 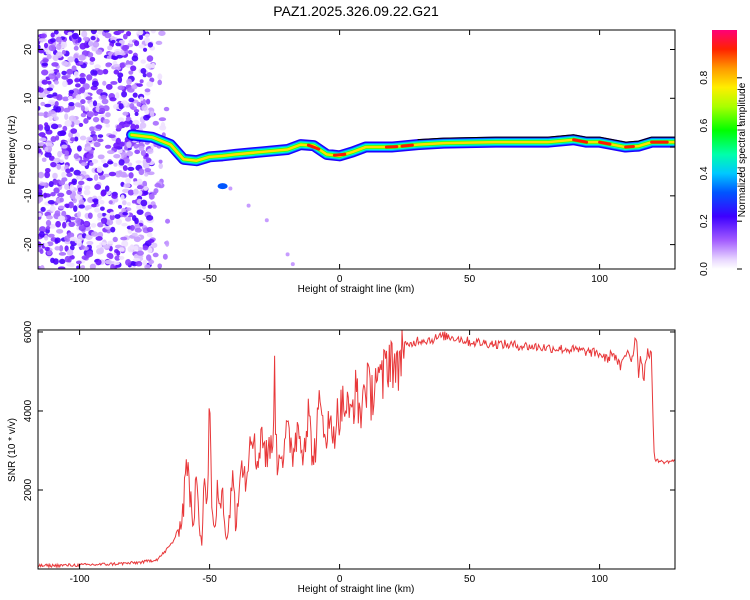 What do you see at coordinates (12, 150) in the screenshot?
I see `spectrogram-y-label: Frequency (Hz)` at bounding box center [12, 150].